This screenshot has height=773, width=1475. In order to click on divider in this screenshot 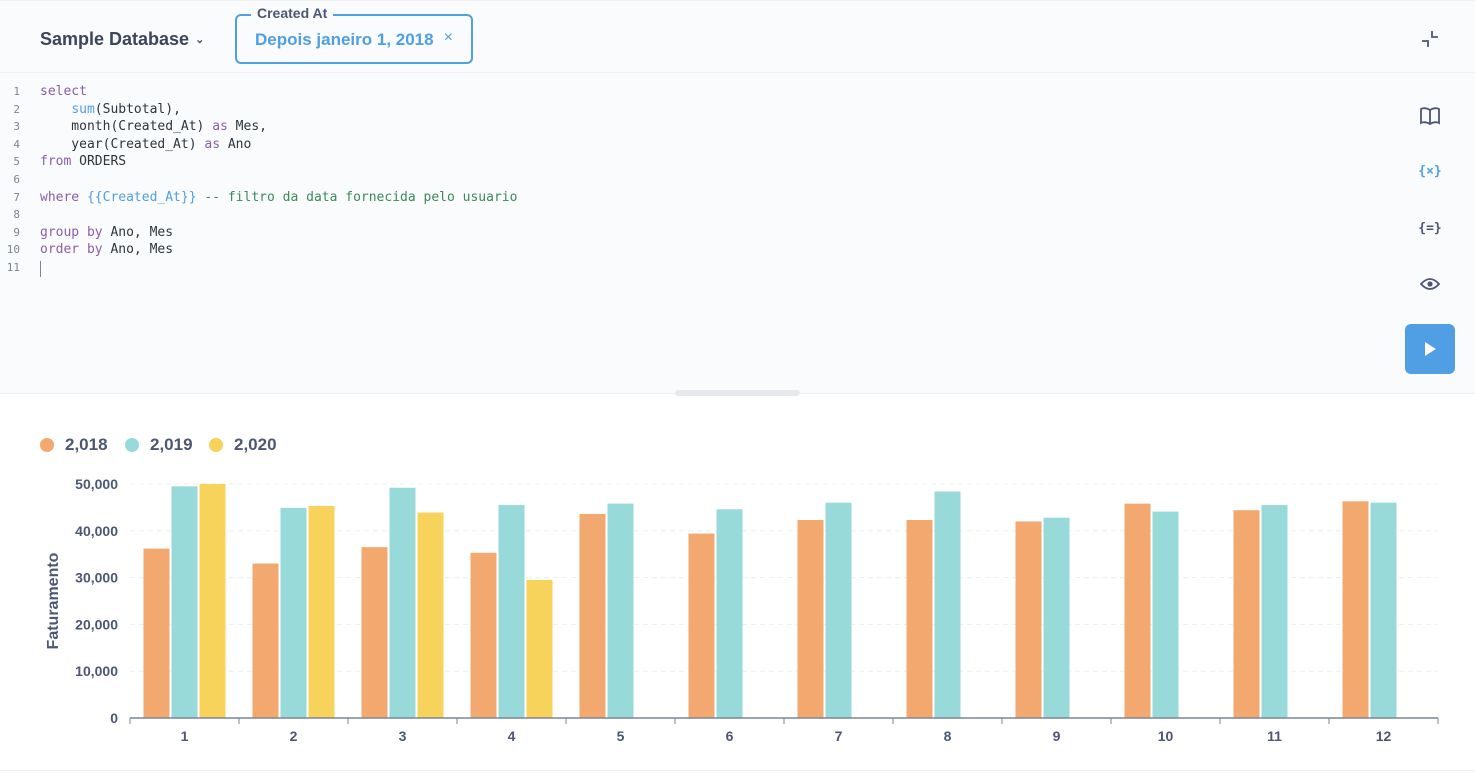, I will do `click(737, 770)`.